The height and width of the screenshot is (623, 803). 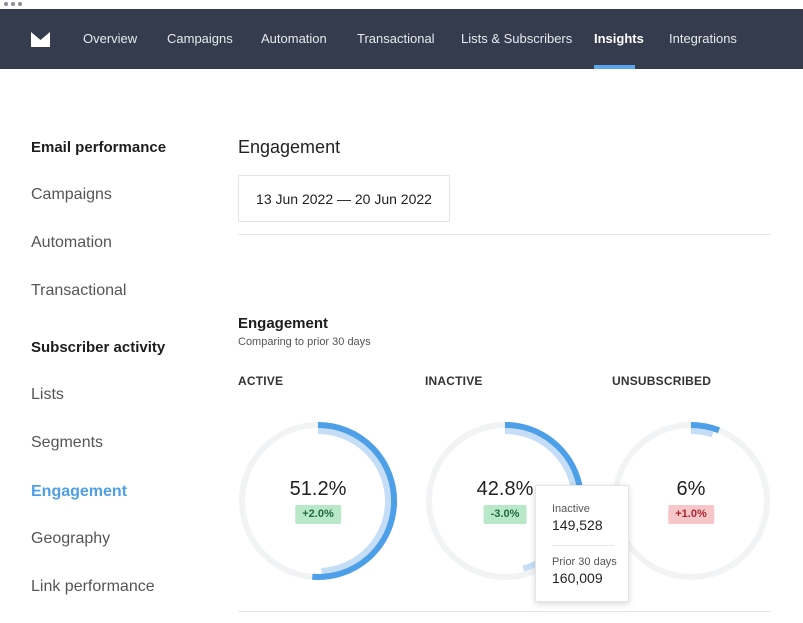 What do you see at coordinates (571, 509) in the screenshot?
I see `tooltip-current-label: Inactive` at bounding box center [571, 509].